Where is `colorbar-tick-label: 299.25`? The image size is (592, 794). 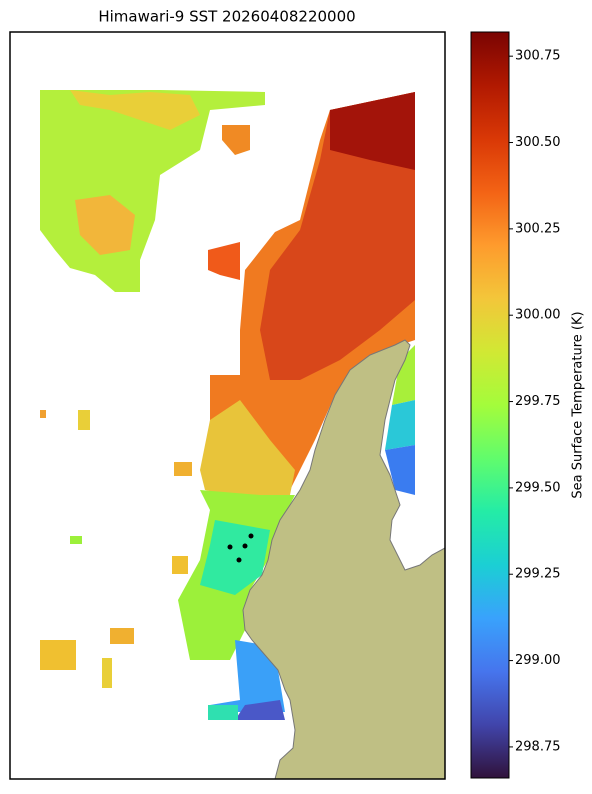
colorbar-tick-label: 299.25 is located at coordinates (538, 574).